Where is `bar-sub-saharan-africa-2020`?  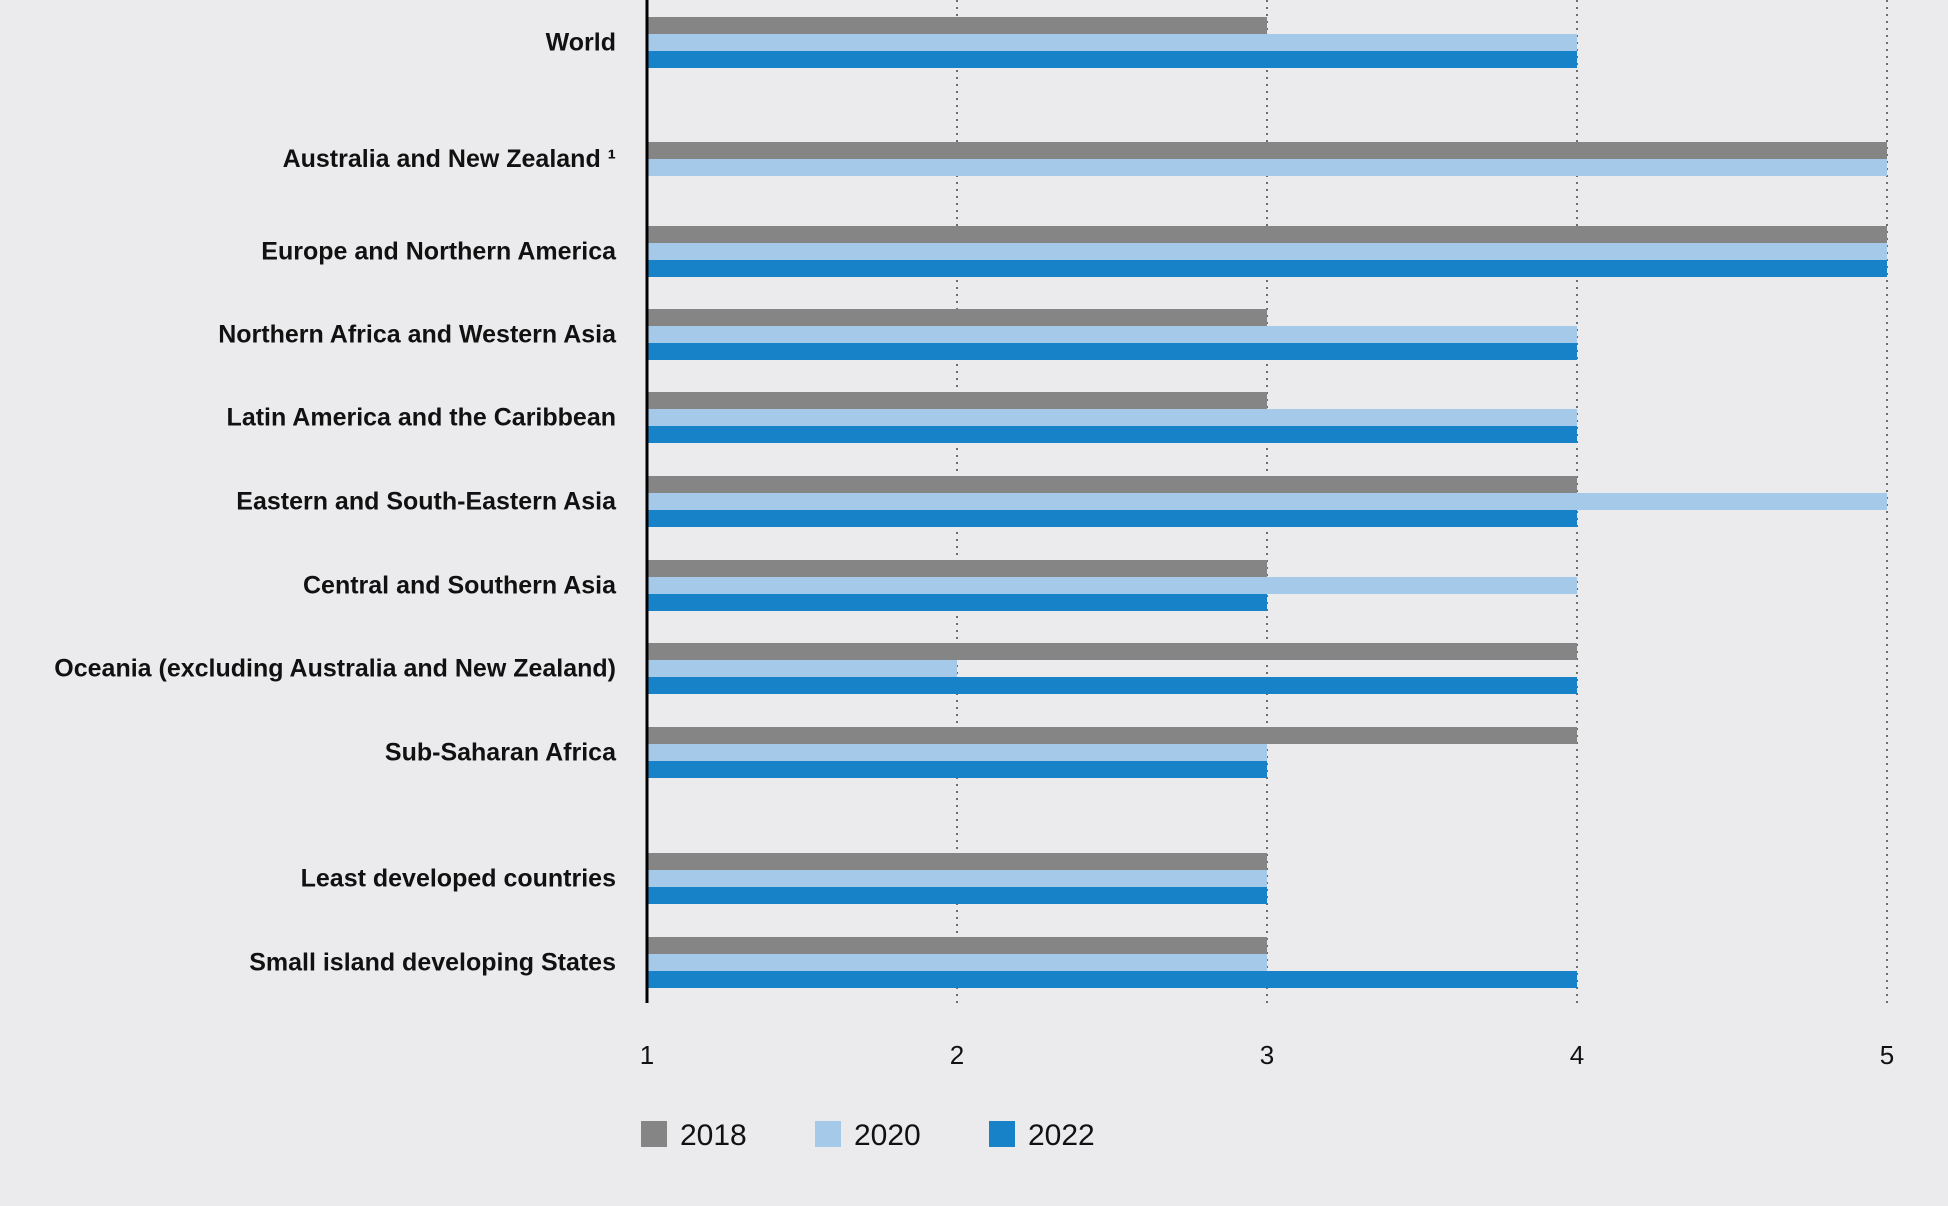 bar-sub-saharan-africa-2020 is located at coordinates (957, 752).